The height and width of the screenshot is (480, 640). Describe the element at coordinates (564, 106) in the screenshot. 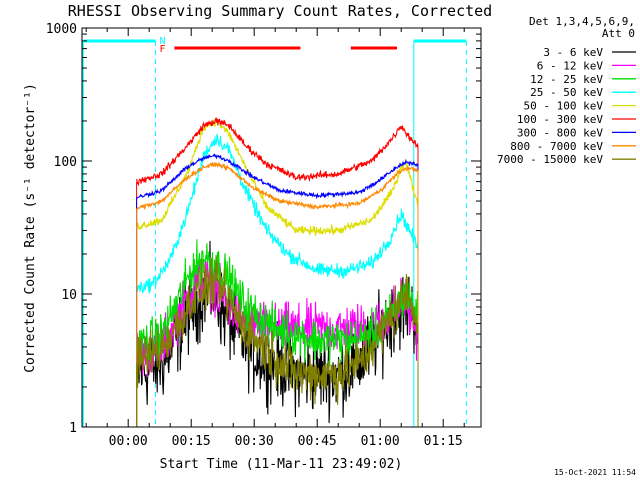

I see `legend-label-50-100-kev: 50 - 100 keV` at that location.